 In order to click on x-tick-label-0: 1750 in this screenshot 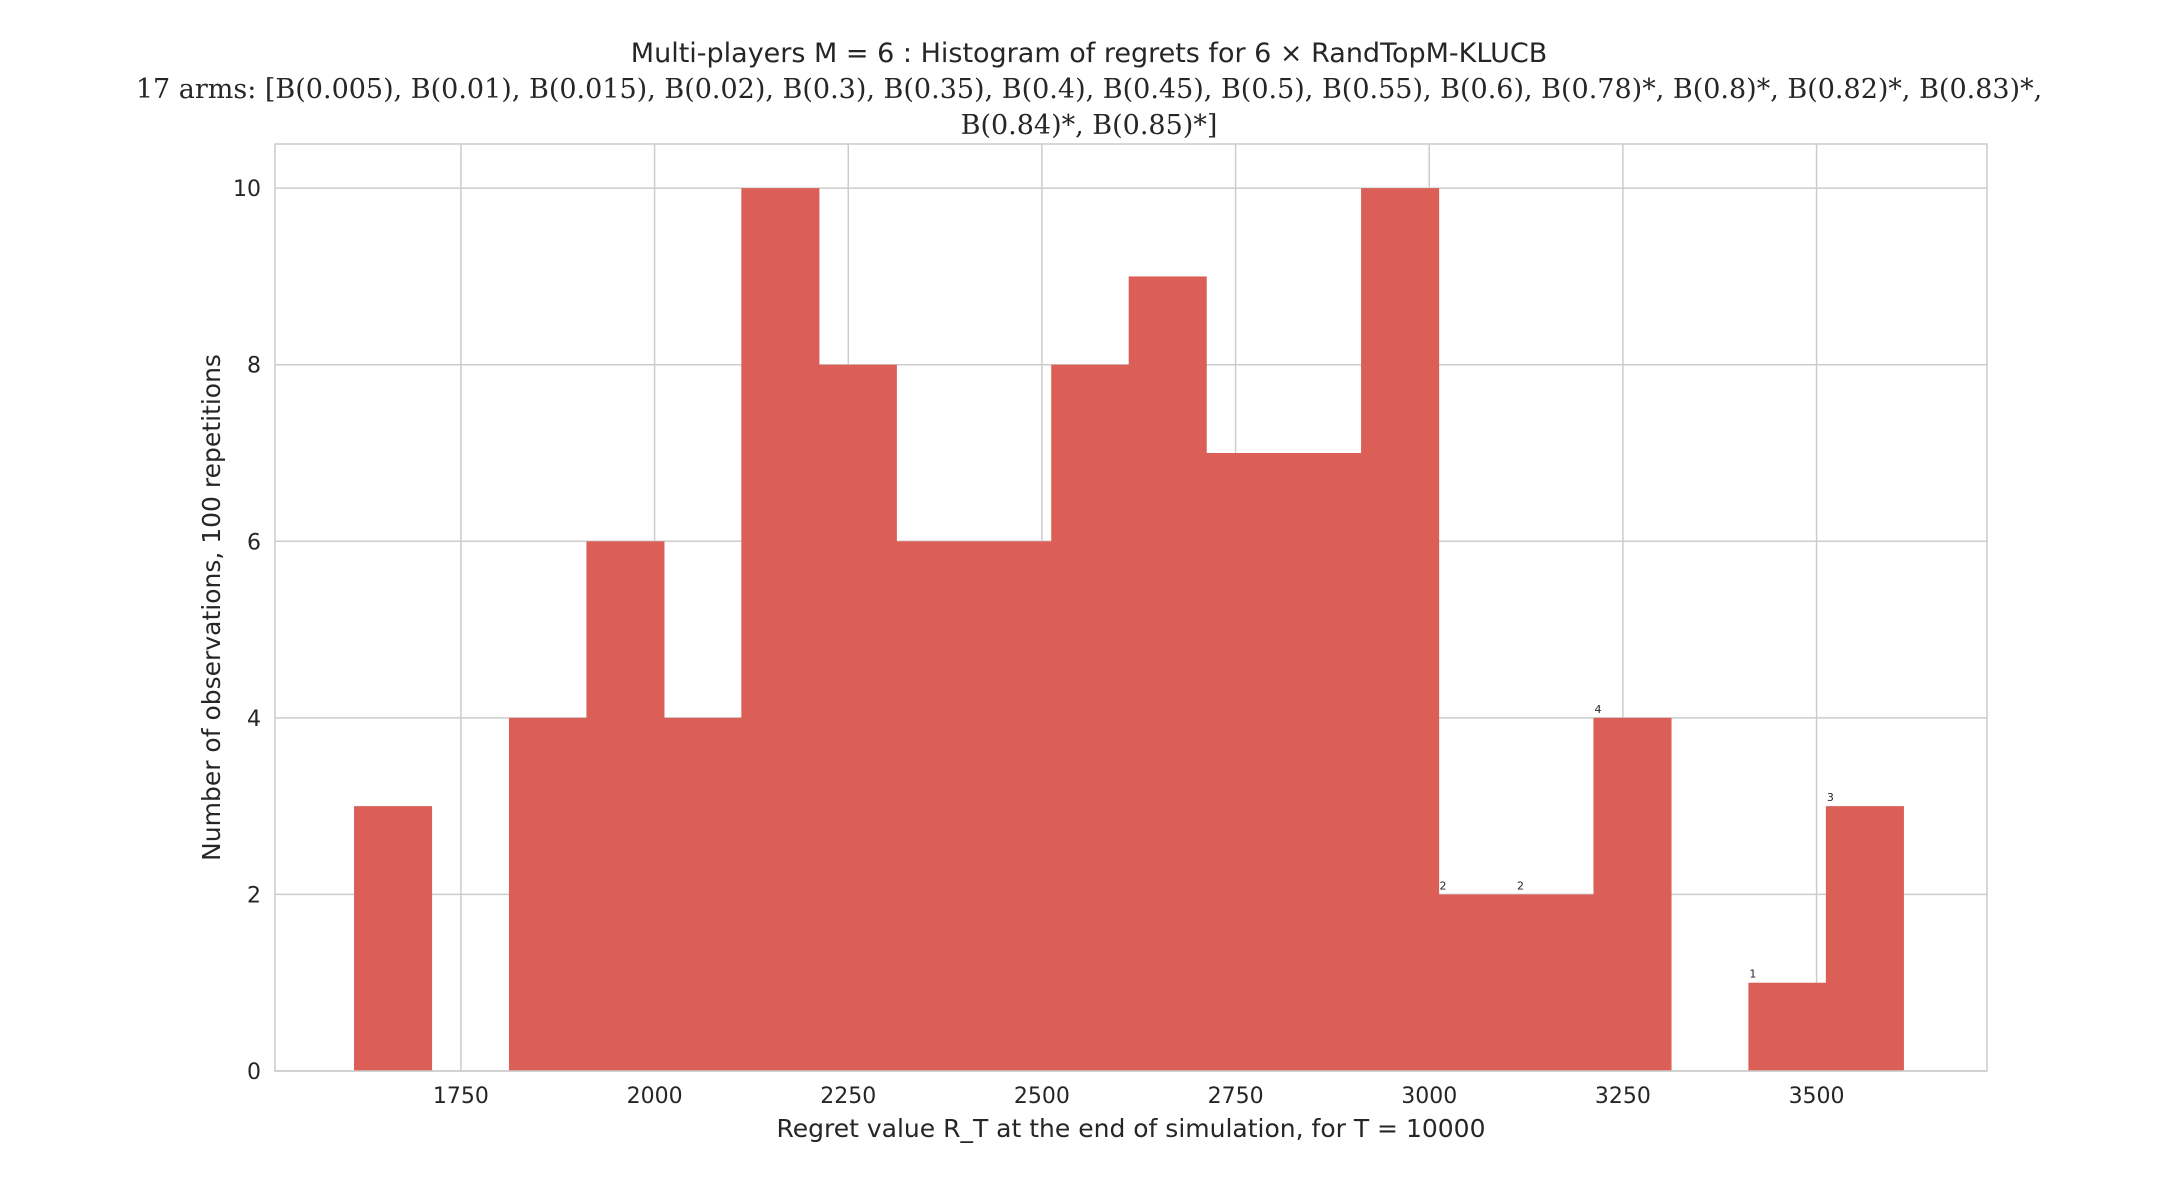, I will do `click(461, 1096)`.